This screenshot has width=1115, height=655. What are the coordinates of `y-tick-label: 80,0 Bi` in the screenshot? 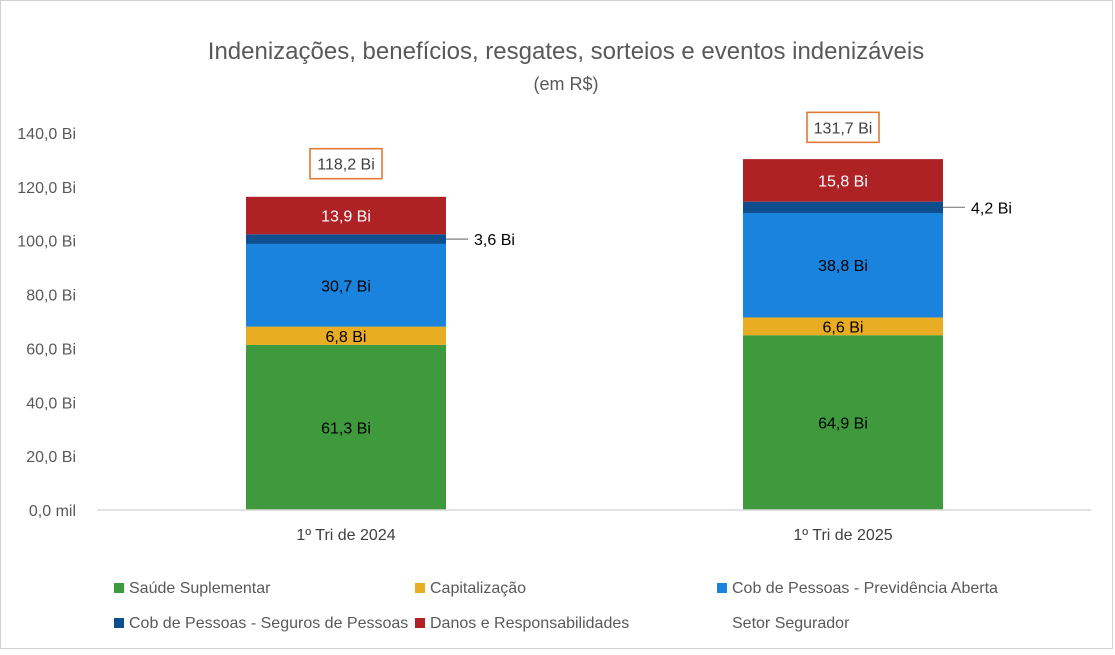 It's located at (51, 296).